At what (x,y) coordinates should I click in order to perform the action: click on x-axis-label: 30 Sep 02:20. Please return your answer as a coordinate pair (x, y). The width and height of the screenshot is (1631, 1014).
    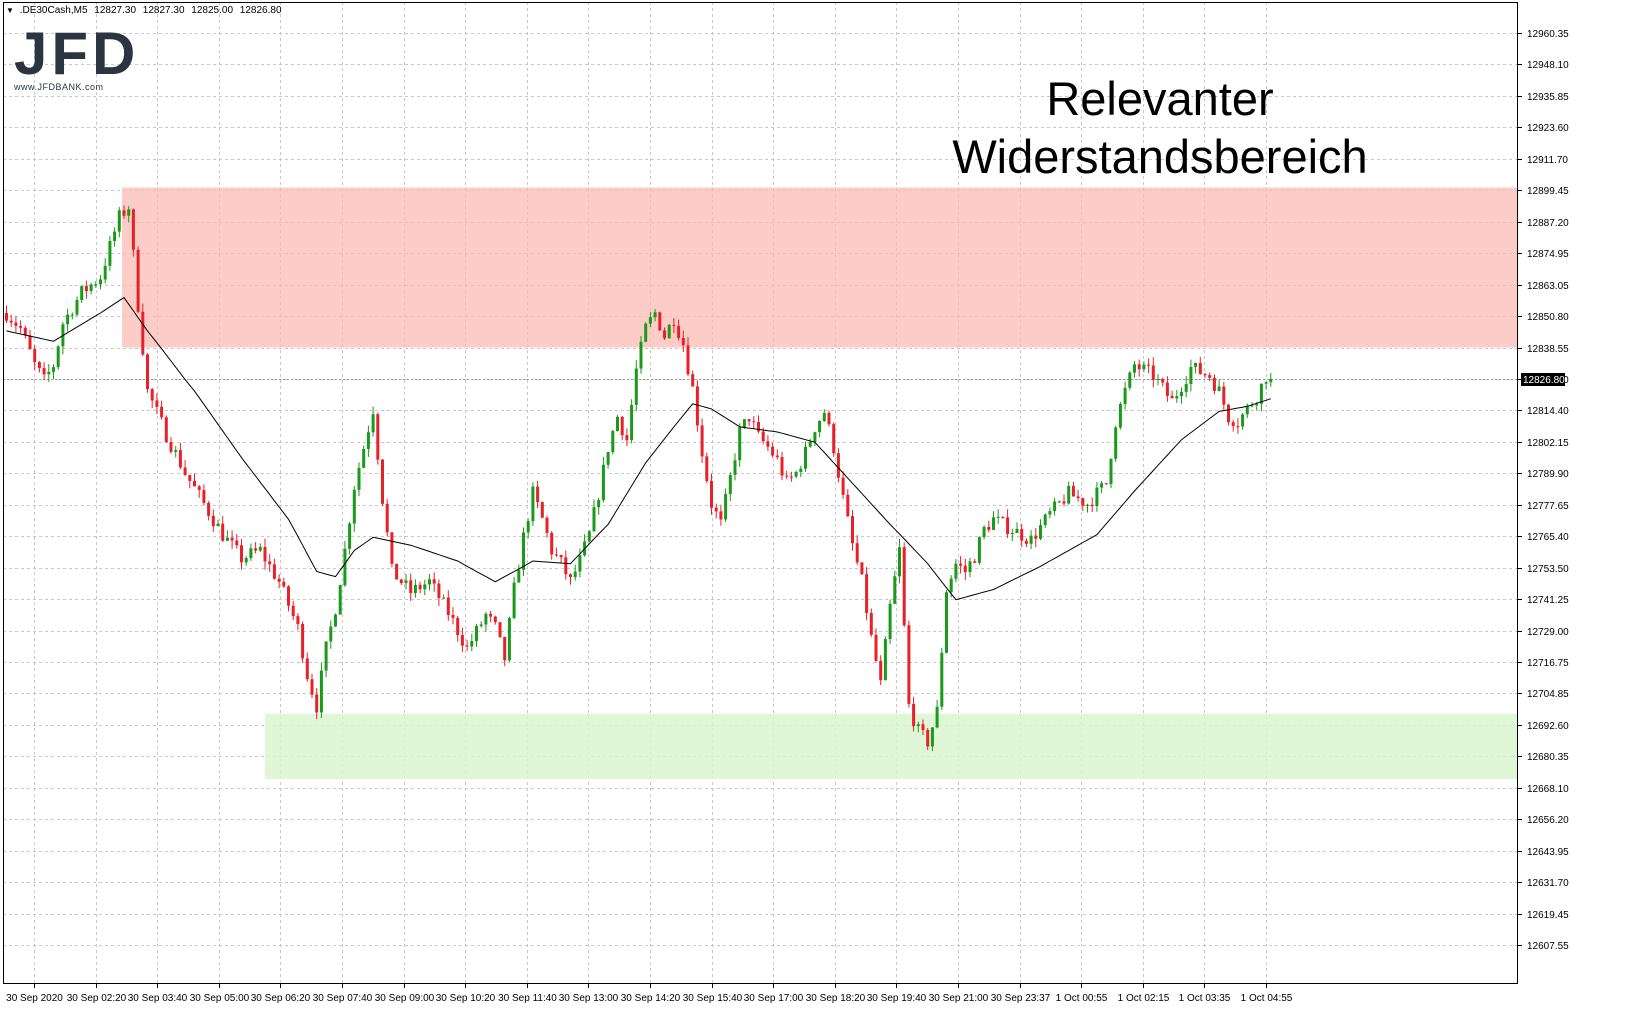
    Looking at the image, I should click on (97, 998).